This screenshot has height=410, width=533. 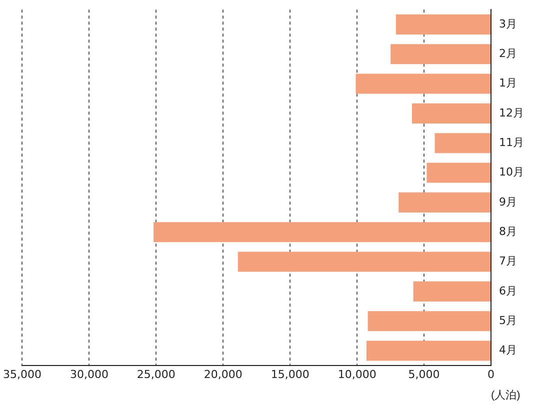 What do you see at coordinates (508, 23) in the screenshot?
I see `y-tick-label: 3月` at bounding box center [508, 23].